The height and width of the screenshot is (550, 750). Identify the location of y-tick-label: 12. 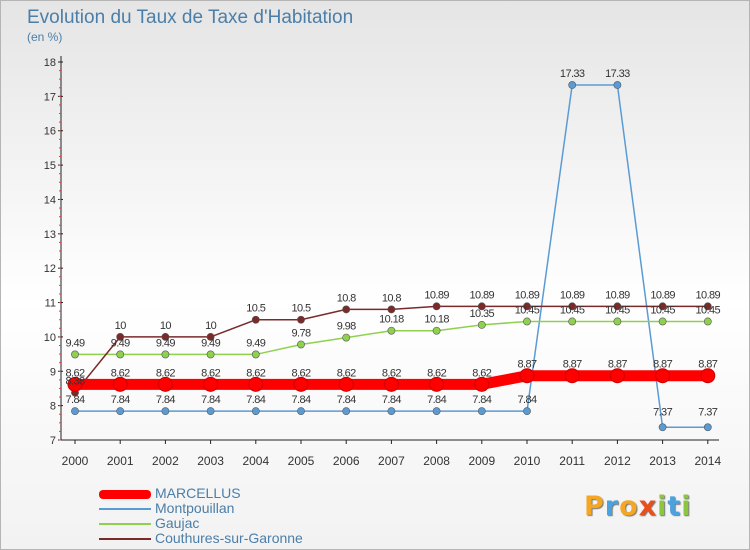
(50, 269).